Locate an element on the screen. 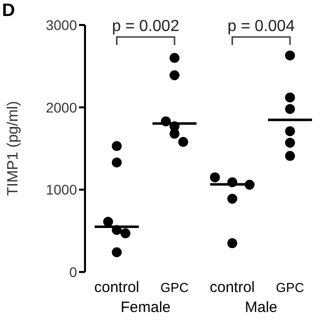  annotation: p = 0.002 is located at coordinates (146, 26).